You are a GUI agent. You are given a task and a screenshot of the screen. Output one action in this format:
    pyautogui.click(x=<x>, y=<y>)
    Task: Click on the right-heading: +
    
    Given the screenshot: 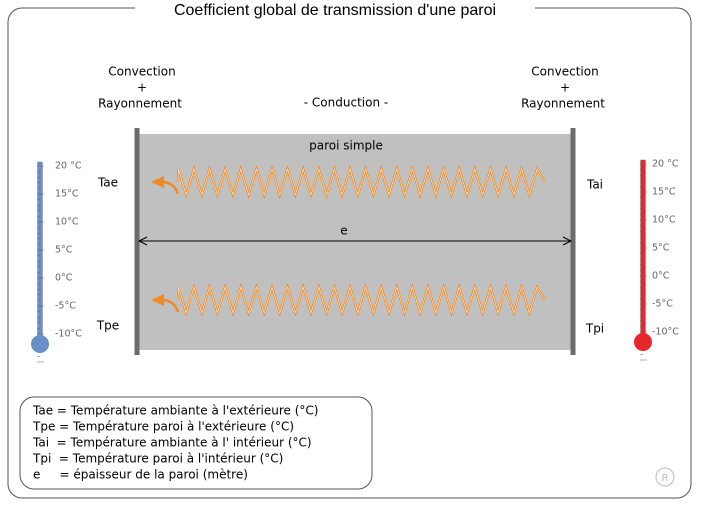 What is the action you would take?
    pyautogui.click(x=565, y=88)
    